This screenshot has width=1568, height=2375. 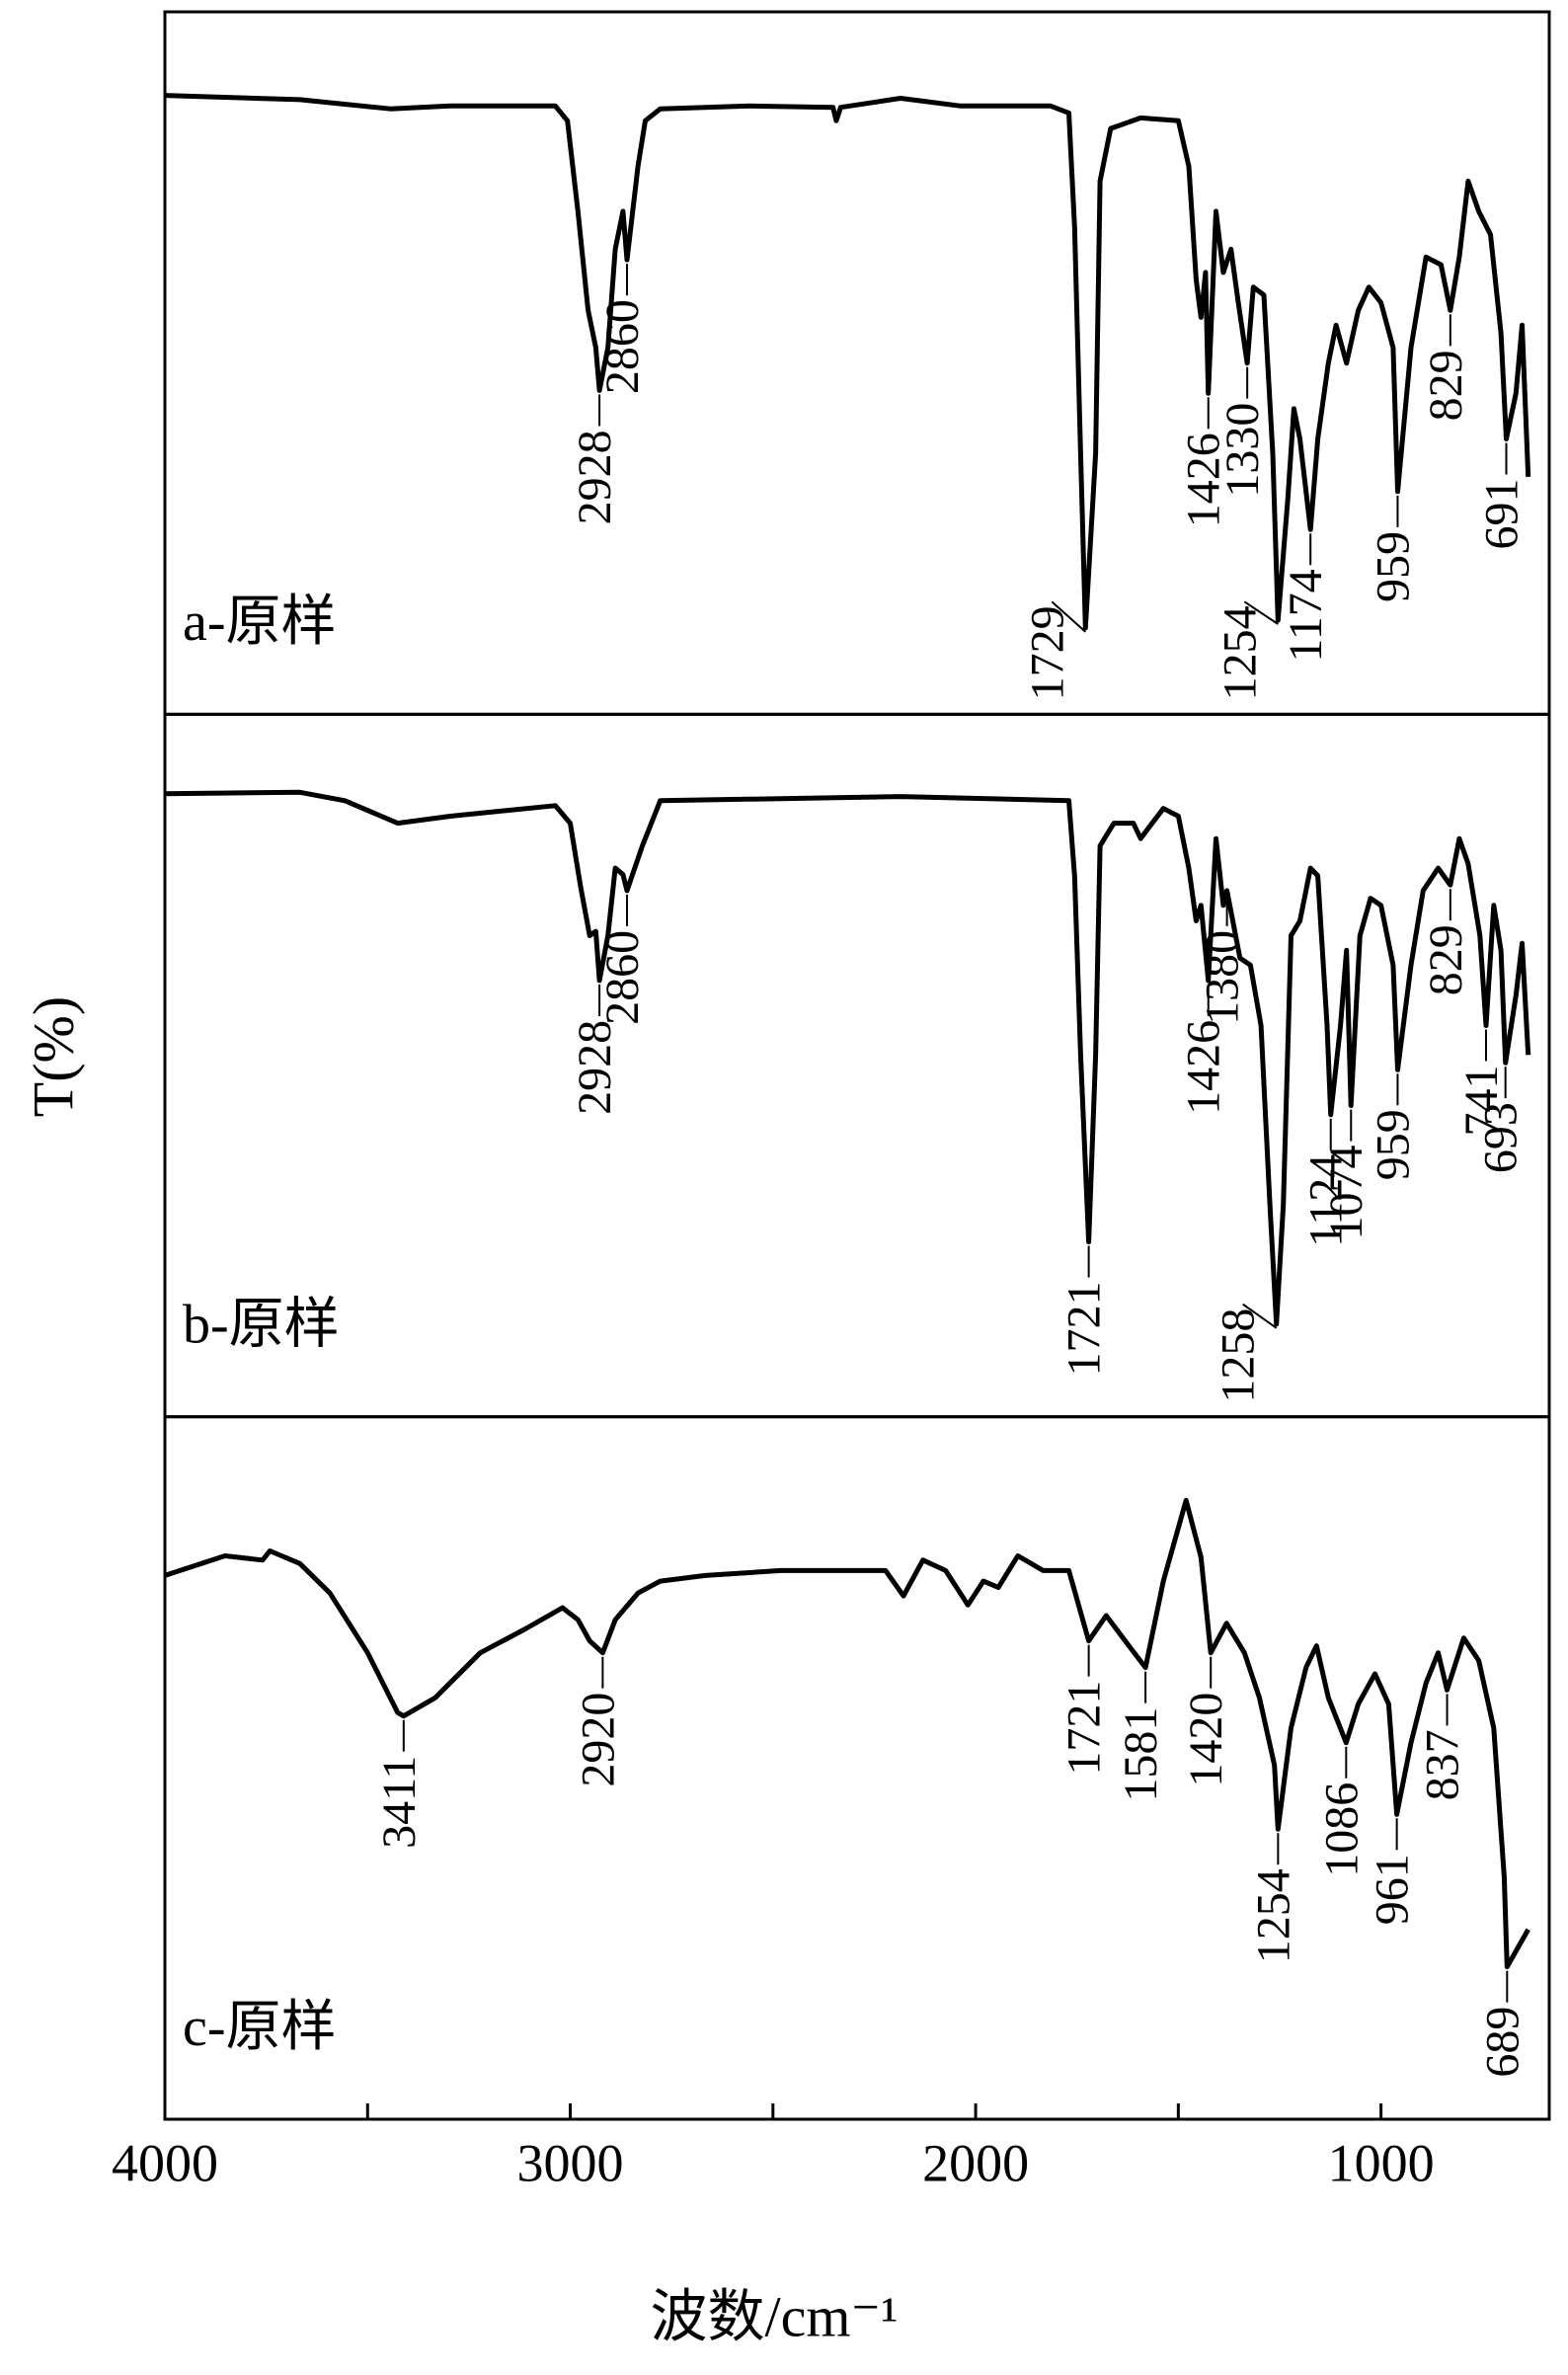 I want to click on x-tick-label: 4000, so click(x=165, y=2162).